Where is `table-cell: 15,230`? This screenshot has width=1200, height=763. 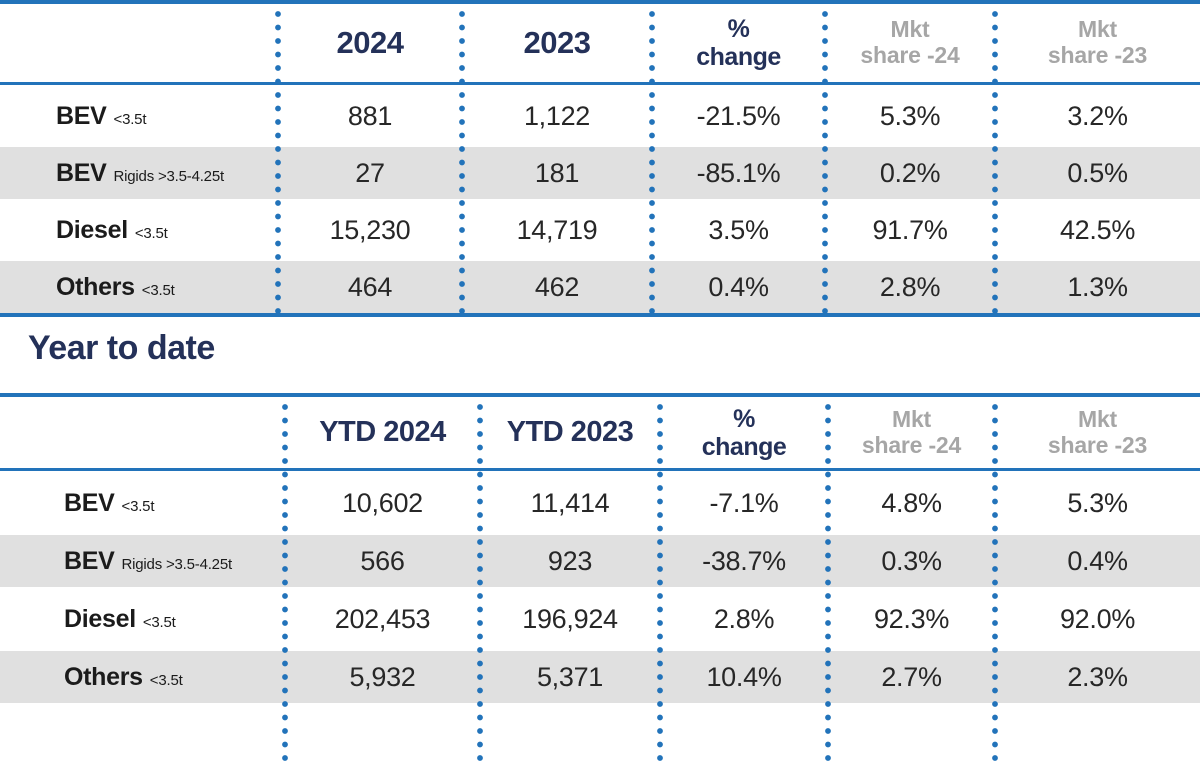
table-cell: 15,230 is located at coordinates (370, 229).